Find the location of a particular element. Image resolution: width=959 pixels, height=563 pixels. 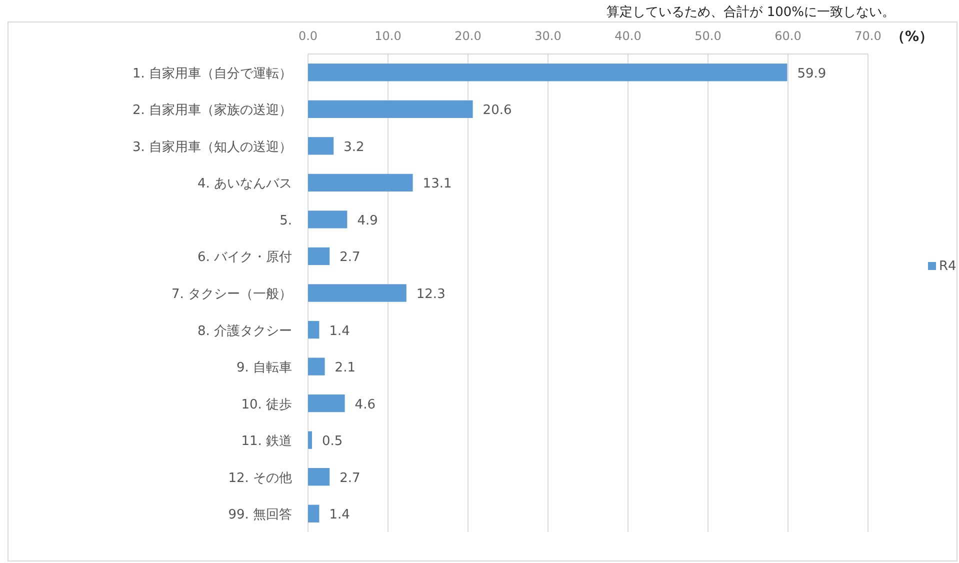

x-tick-label: 40.0 is located at coordinates (628, 36).